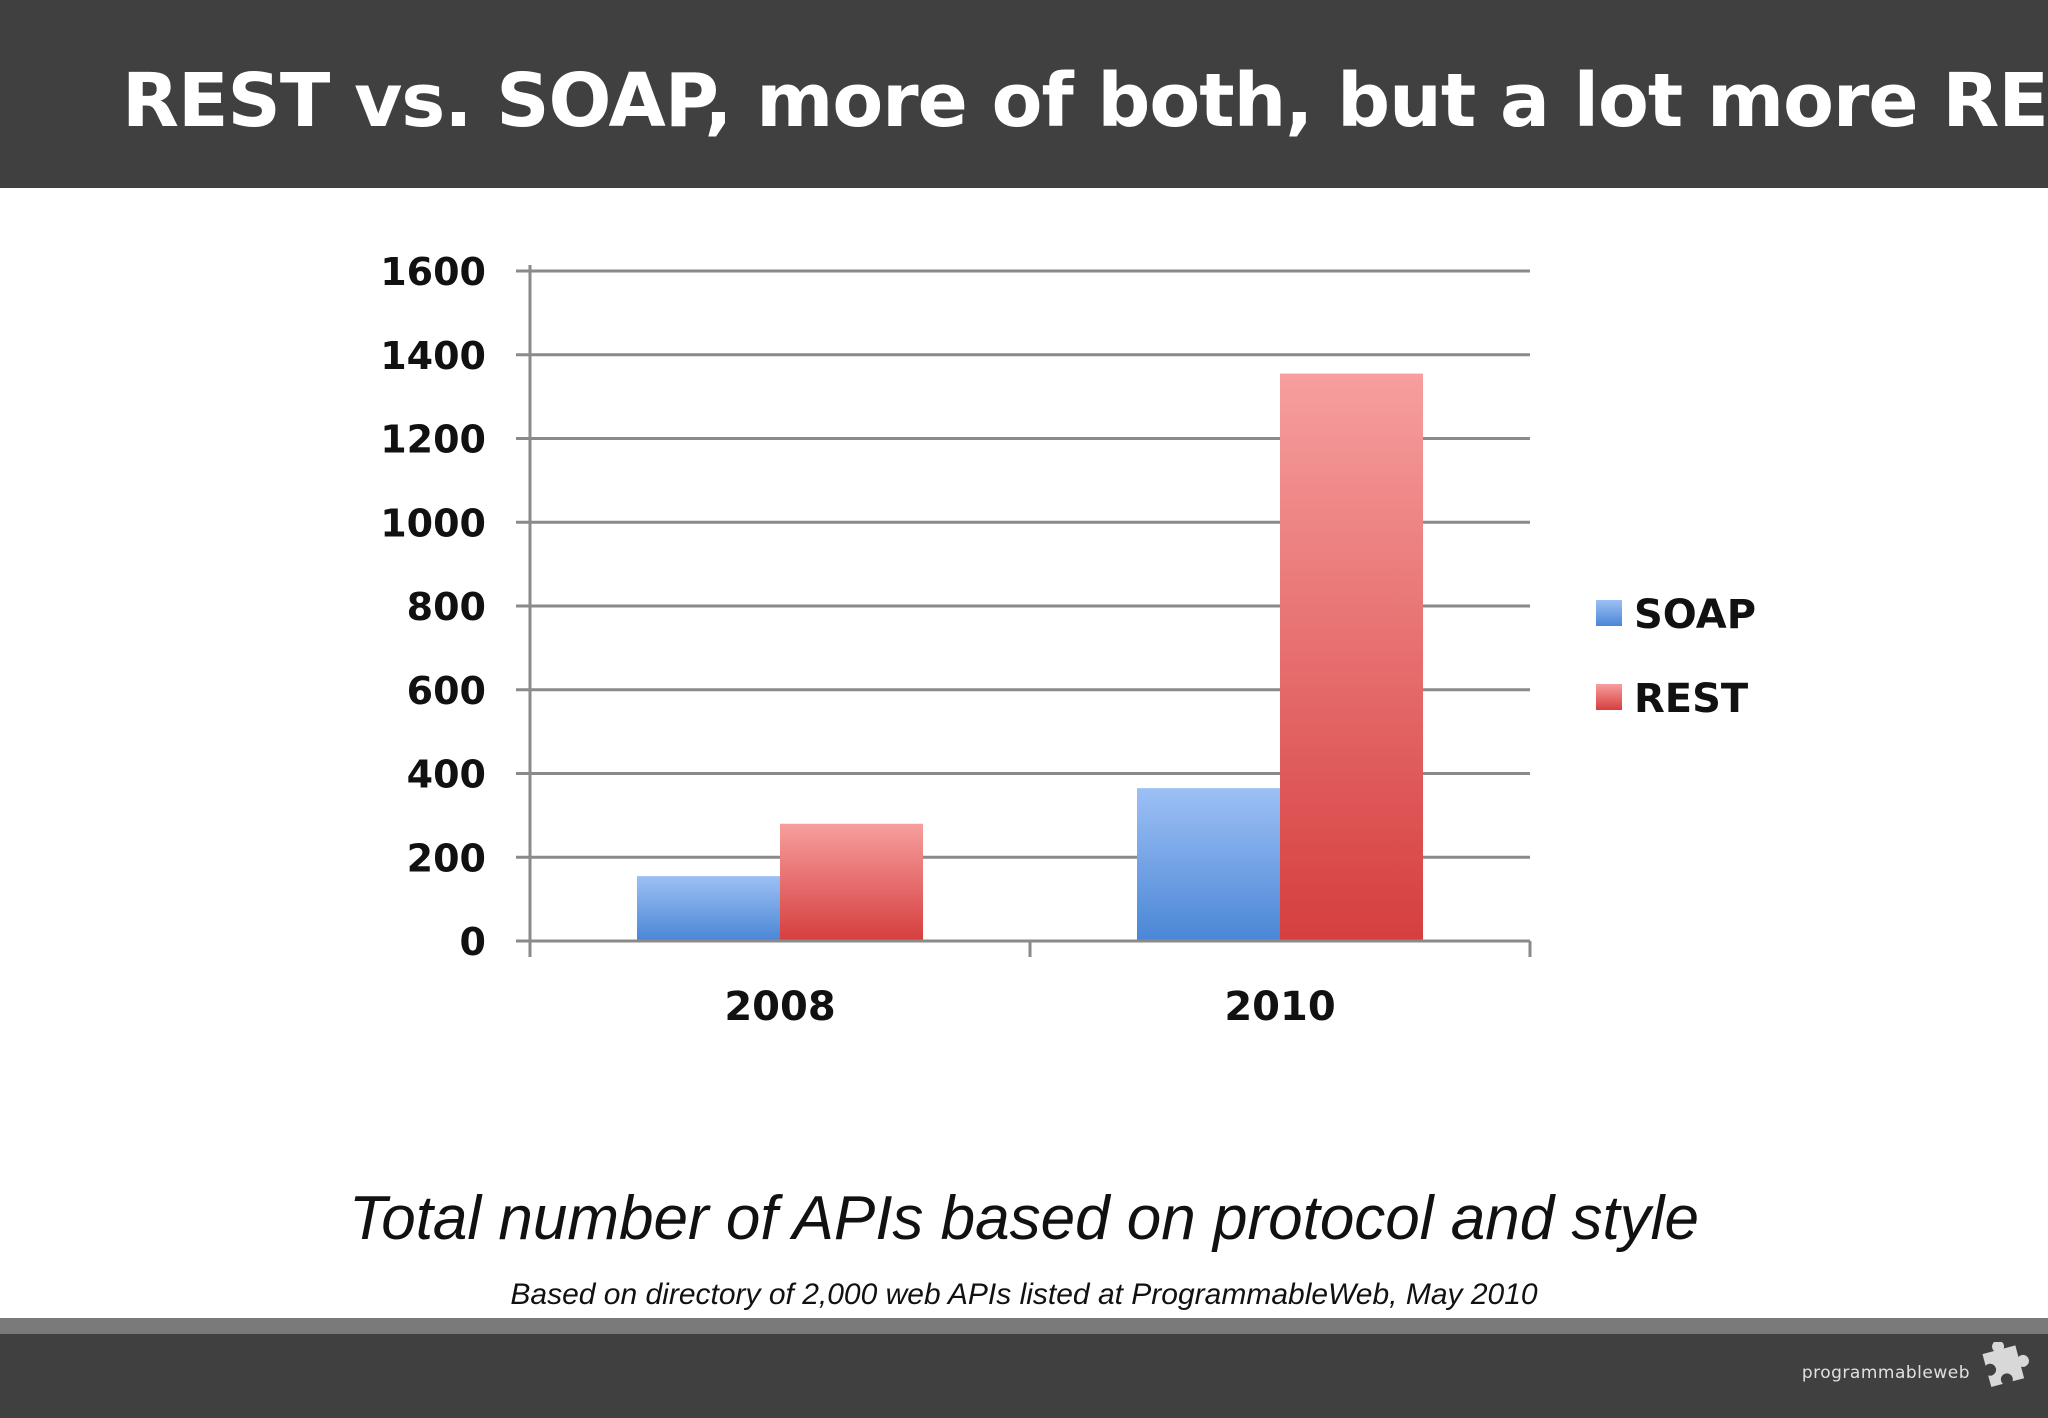  Describe the element at coordinates (446, 691) in the screenshot. I see `y-tick-label: 600` at that location.